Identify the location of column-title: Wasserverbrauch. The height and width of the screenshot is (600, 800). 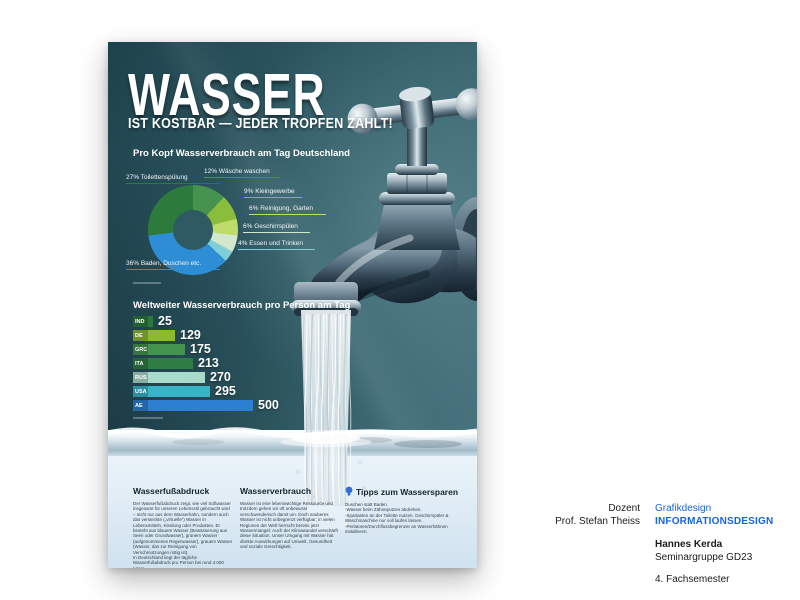
(276, 491).